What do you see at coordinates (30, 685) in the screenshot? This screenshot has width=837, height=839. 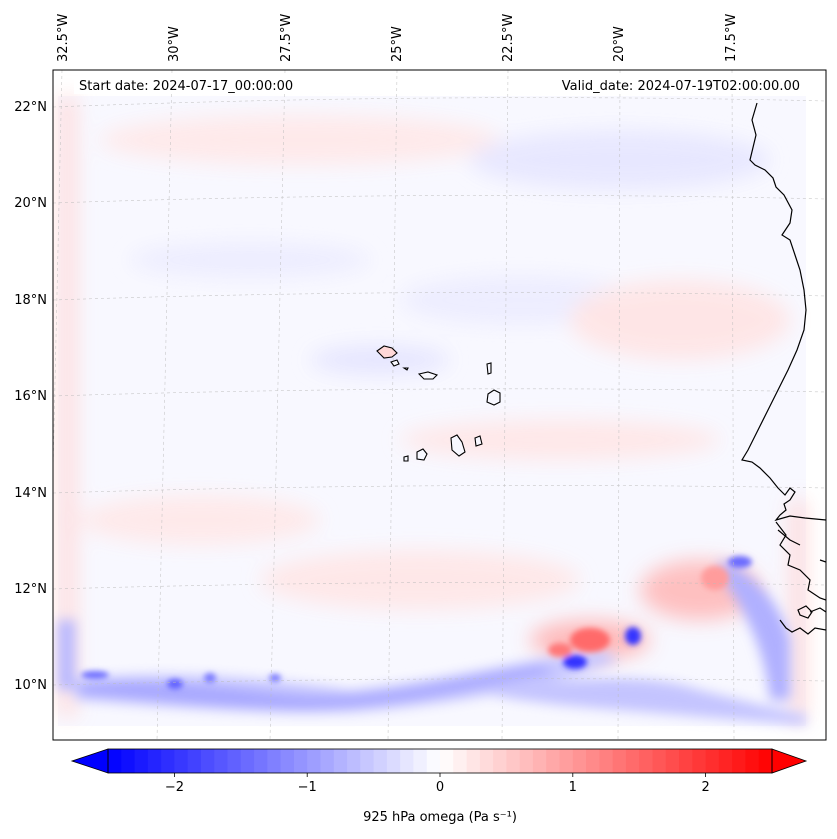 I see `lat-label-10n: 10°N` at bounding box center [30, 685].